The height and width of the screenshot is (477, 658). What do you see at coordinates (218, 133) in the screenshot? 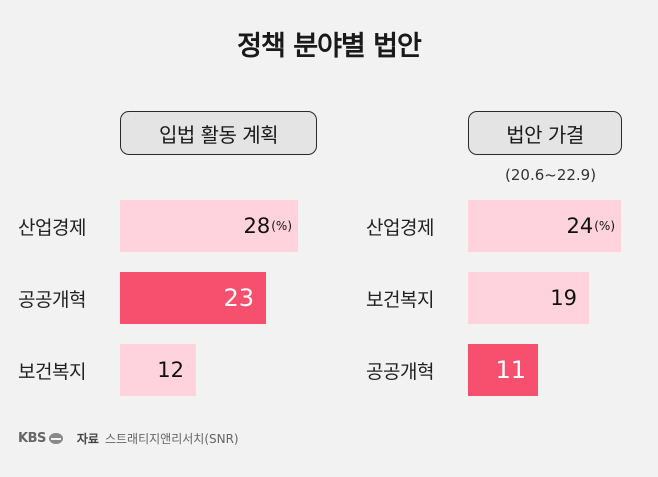
I see `left-panel-title: 입법 활동 계획` at bounding box center [218, 133].